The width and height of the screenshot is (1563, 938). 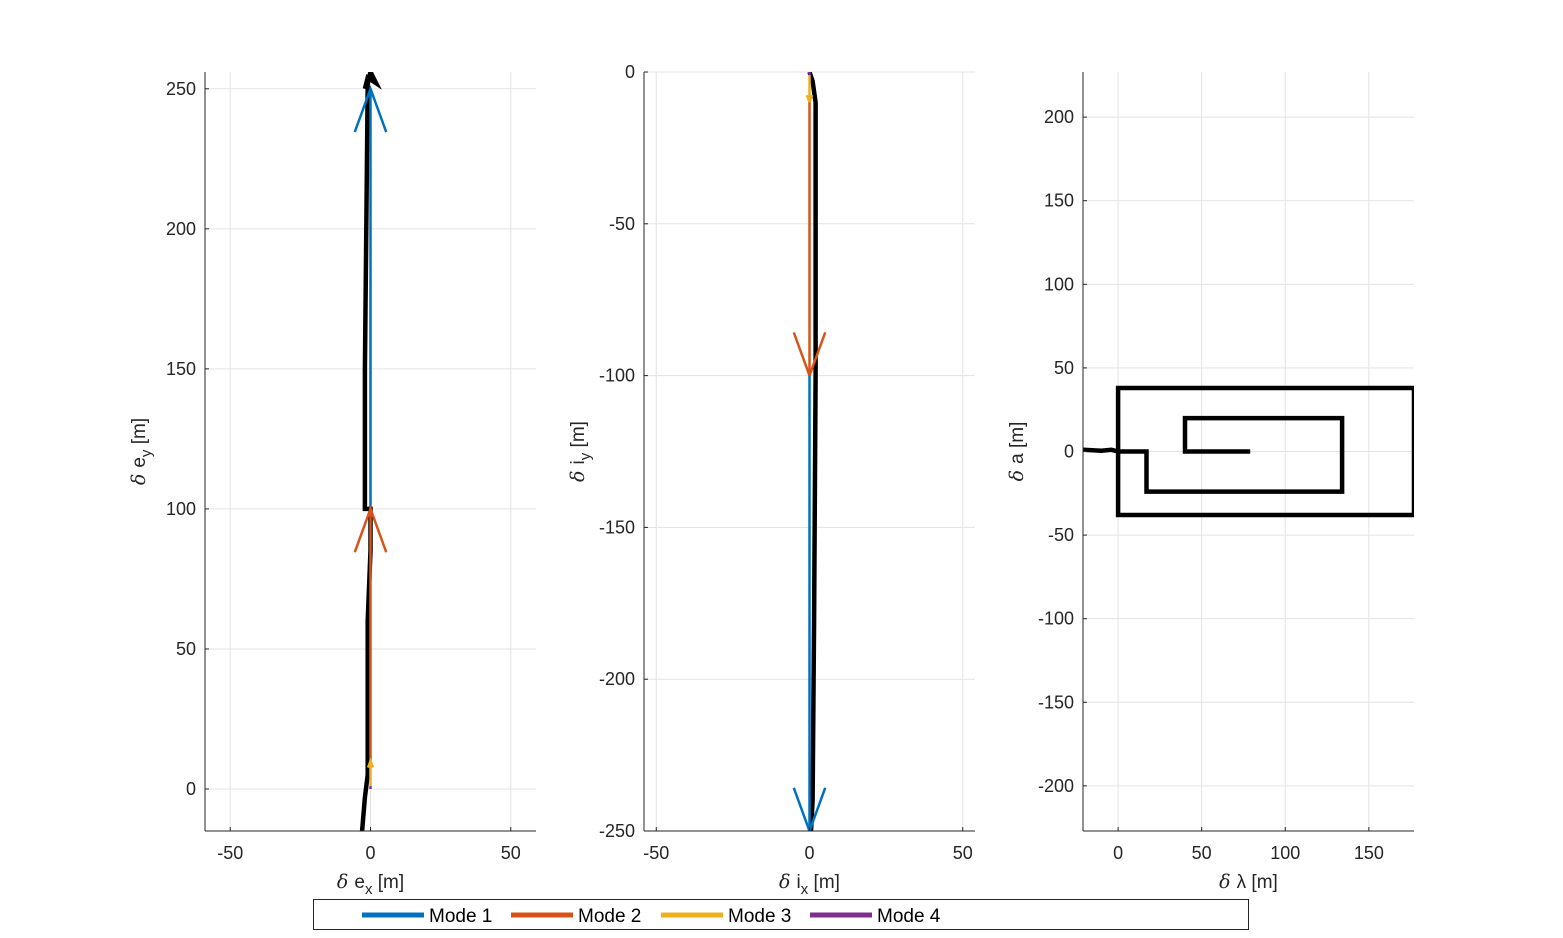 What do you see at coordinates (427, 916) in the screenshot?
I see `legend-item-mode-1: Mode 1` at bounding box center [427, 916].